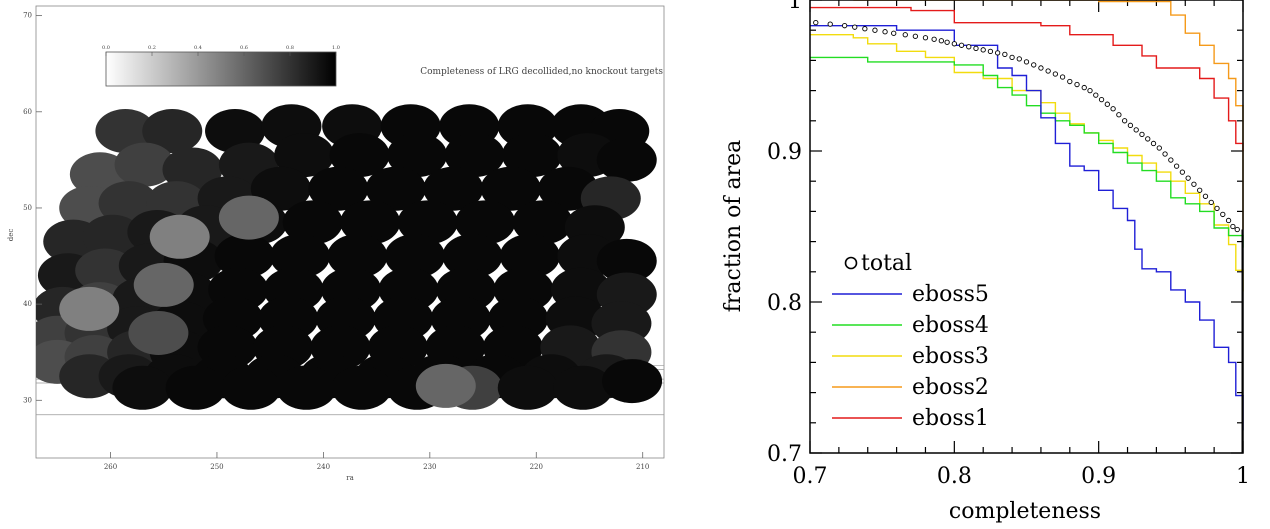  I want to click on map-y-tick-label: 60, so click(27, 112).